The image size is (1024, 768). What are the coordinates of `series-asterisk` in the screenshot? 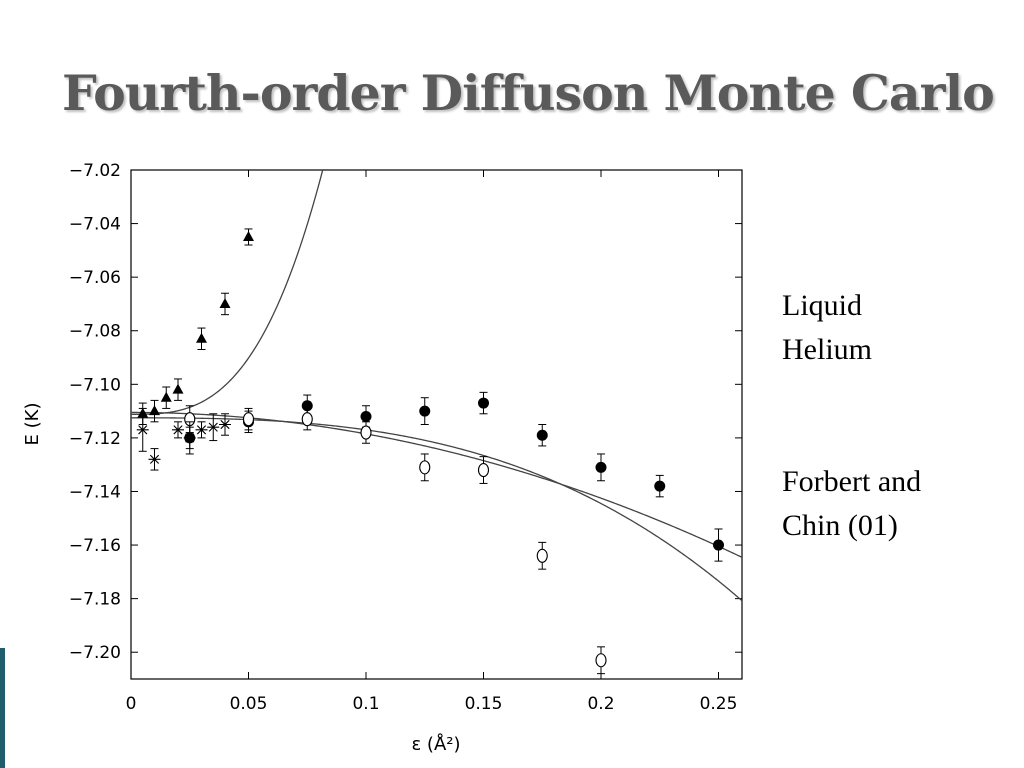 It's located at (183, 439).